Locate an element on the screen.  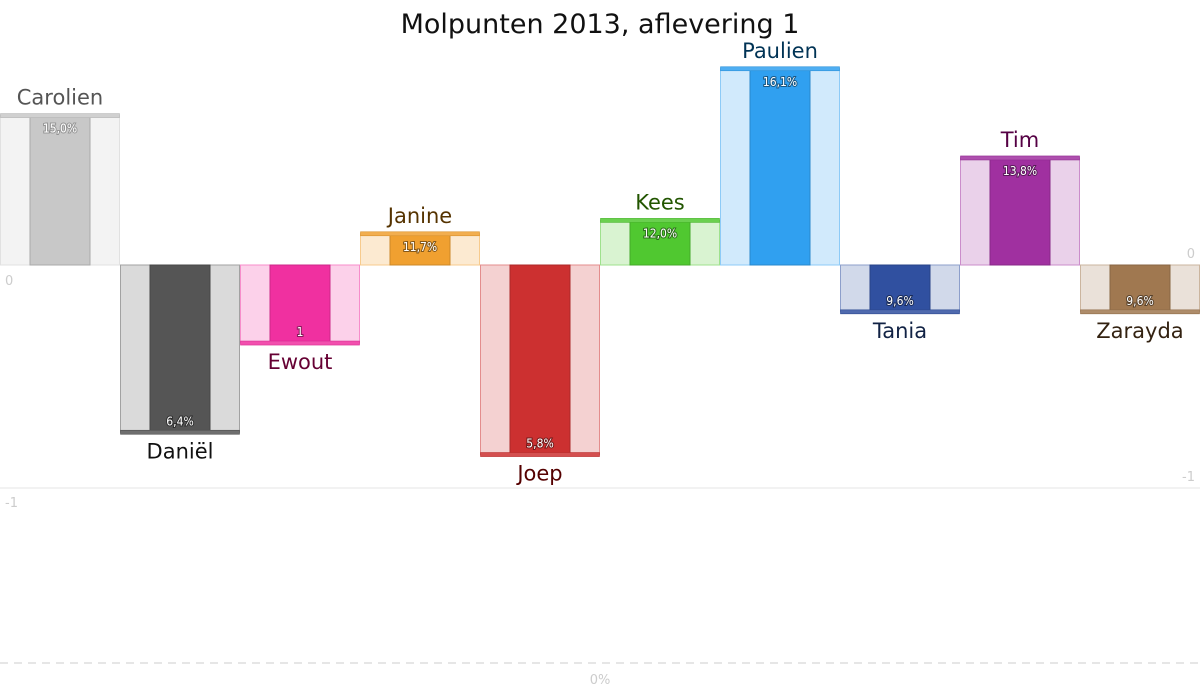
percent-label-tim: 13,8% is located at coordinates (1020, 171).